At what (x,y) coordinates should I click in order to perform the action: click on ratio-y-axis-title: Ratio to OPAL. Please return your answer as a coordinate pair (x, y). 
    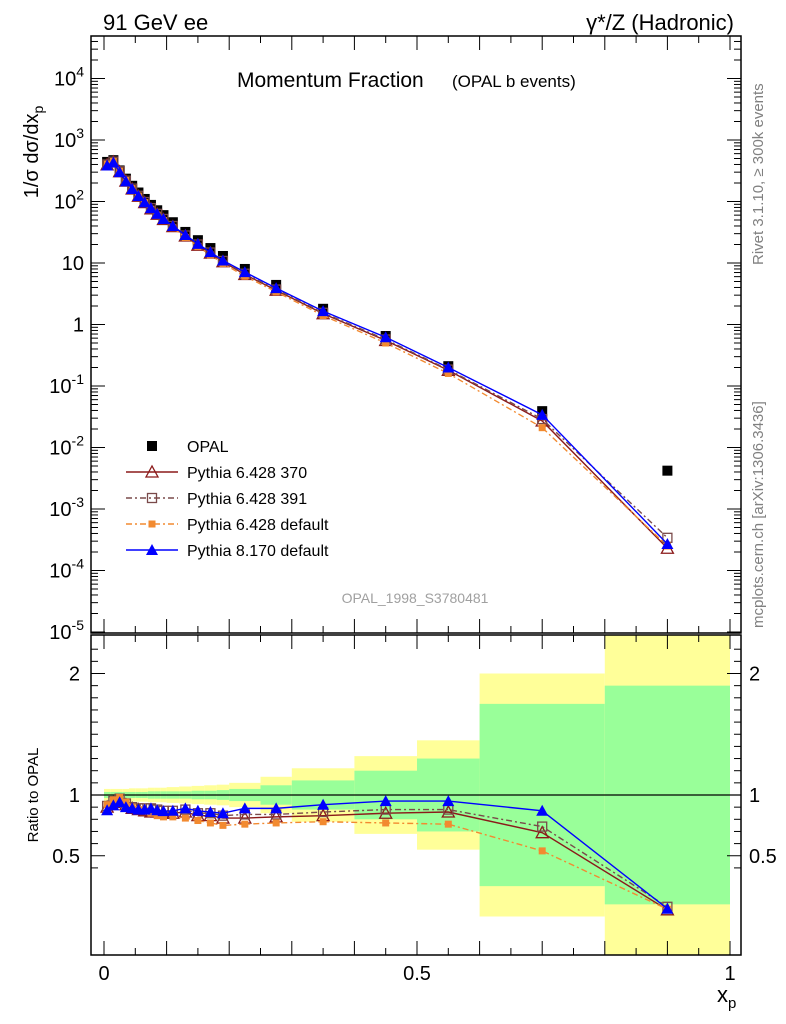
    Looking at the image, I should click on (33, 795).